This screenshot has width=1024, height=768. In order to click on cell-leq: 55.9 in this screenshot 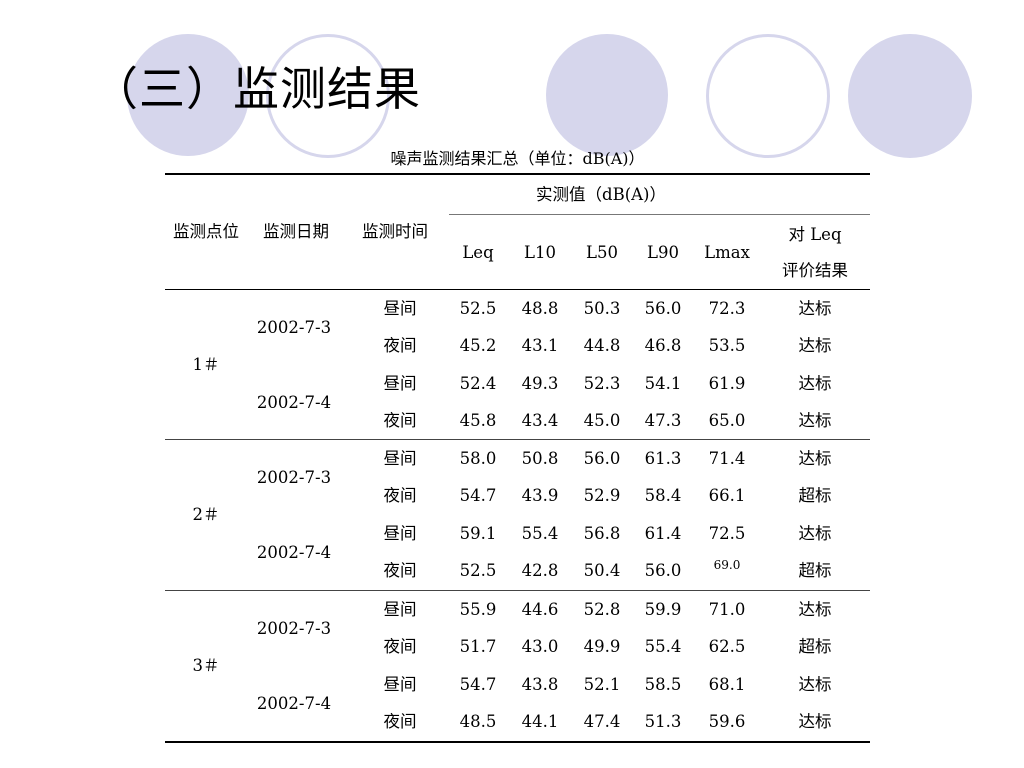, I will do `click(478, 609)`.